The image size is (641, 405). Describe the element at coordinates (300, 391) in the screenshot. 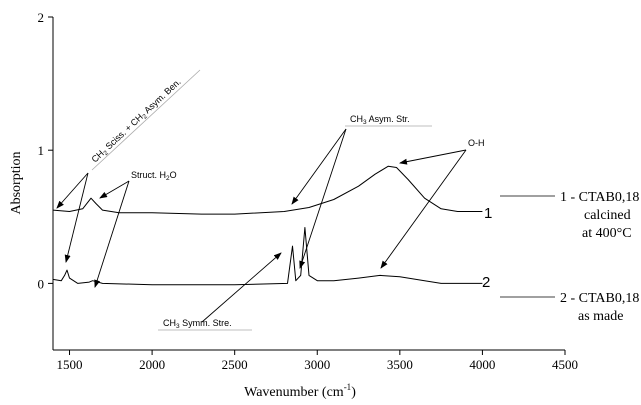

I see `x-axis-title: Wavenumber (cm-1)` at that location.